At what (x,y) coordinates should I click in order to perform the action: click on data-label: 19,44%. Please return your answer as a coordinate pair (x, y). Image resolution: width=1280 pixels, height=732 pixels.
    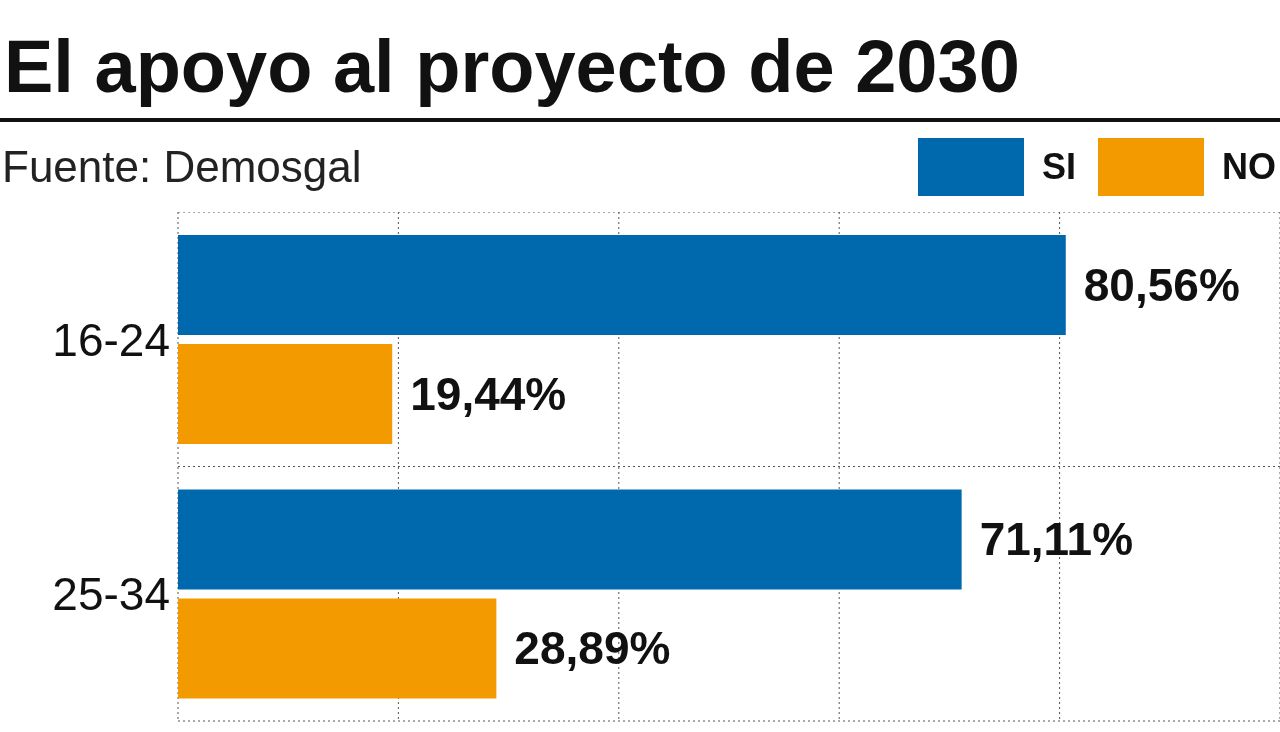
    Looking at the image, I should click on (488, 393).